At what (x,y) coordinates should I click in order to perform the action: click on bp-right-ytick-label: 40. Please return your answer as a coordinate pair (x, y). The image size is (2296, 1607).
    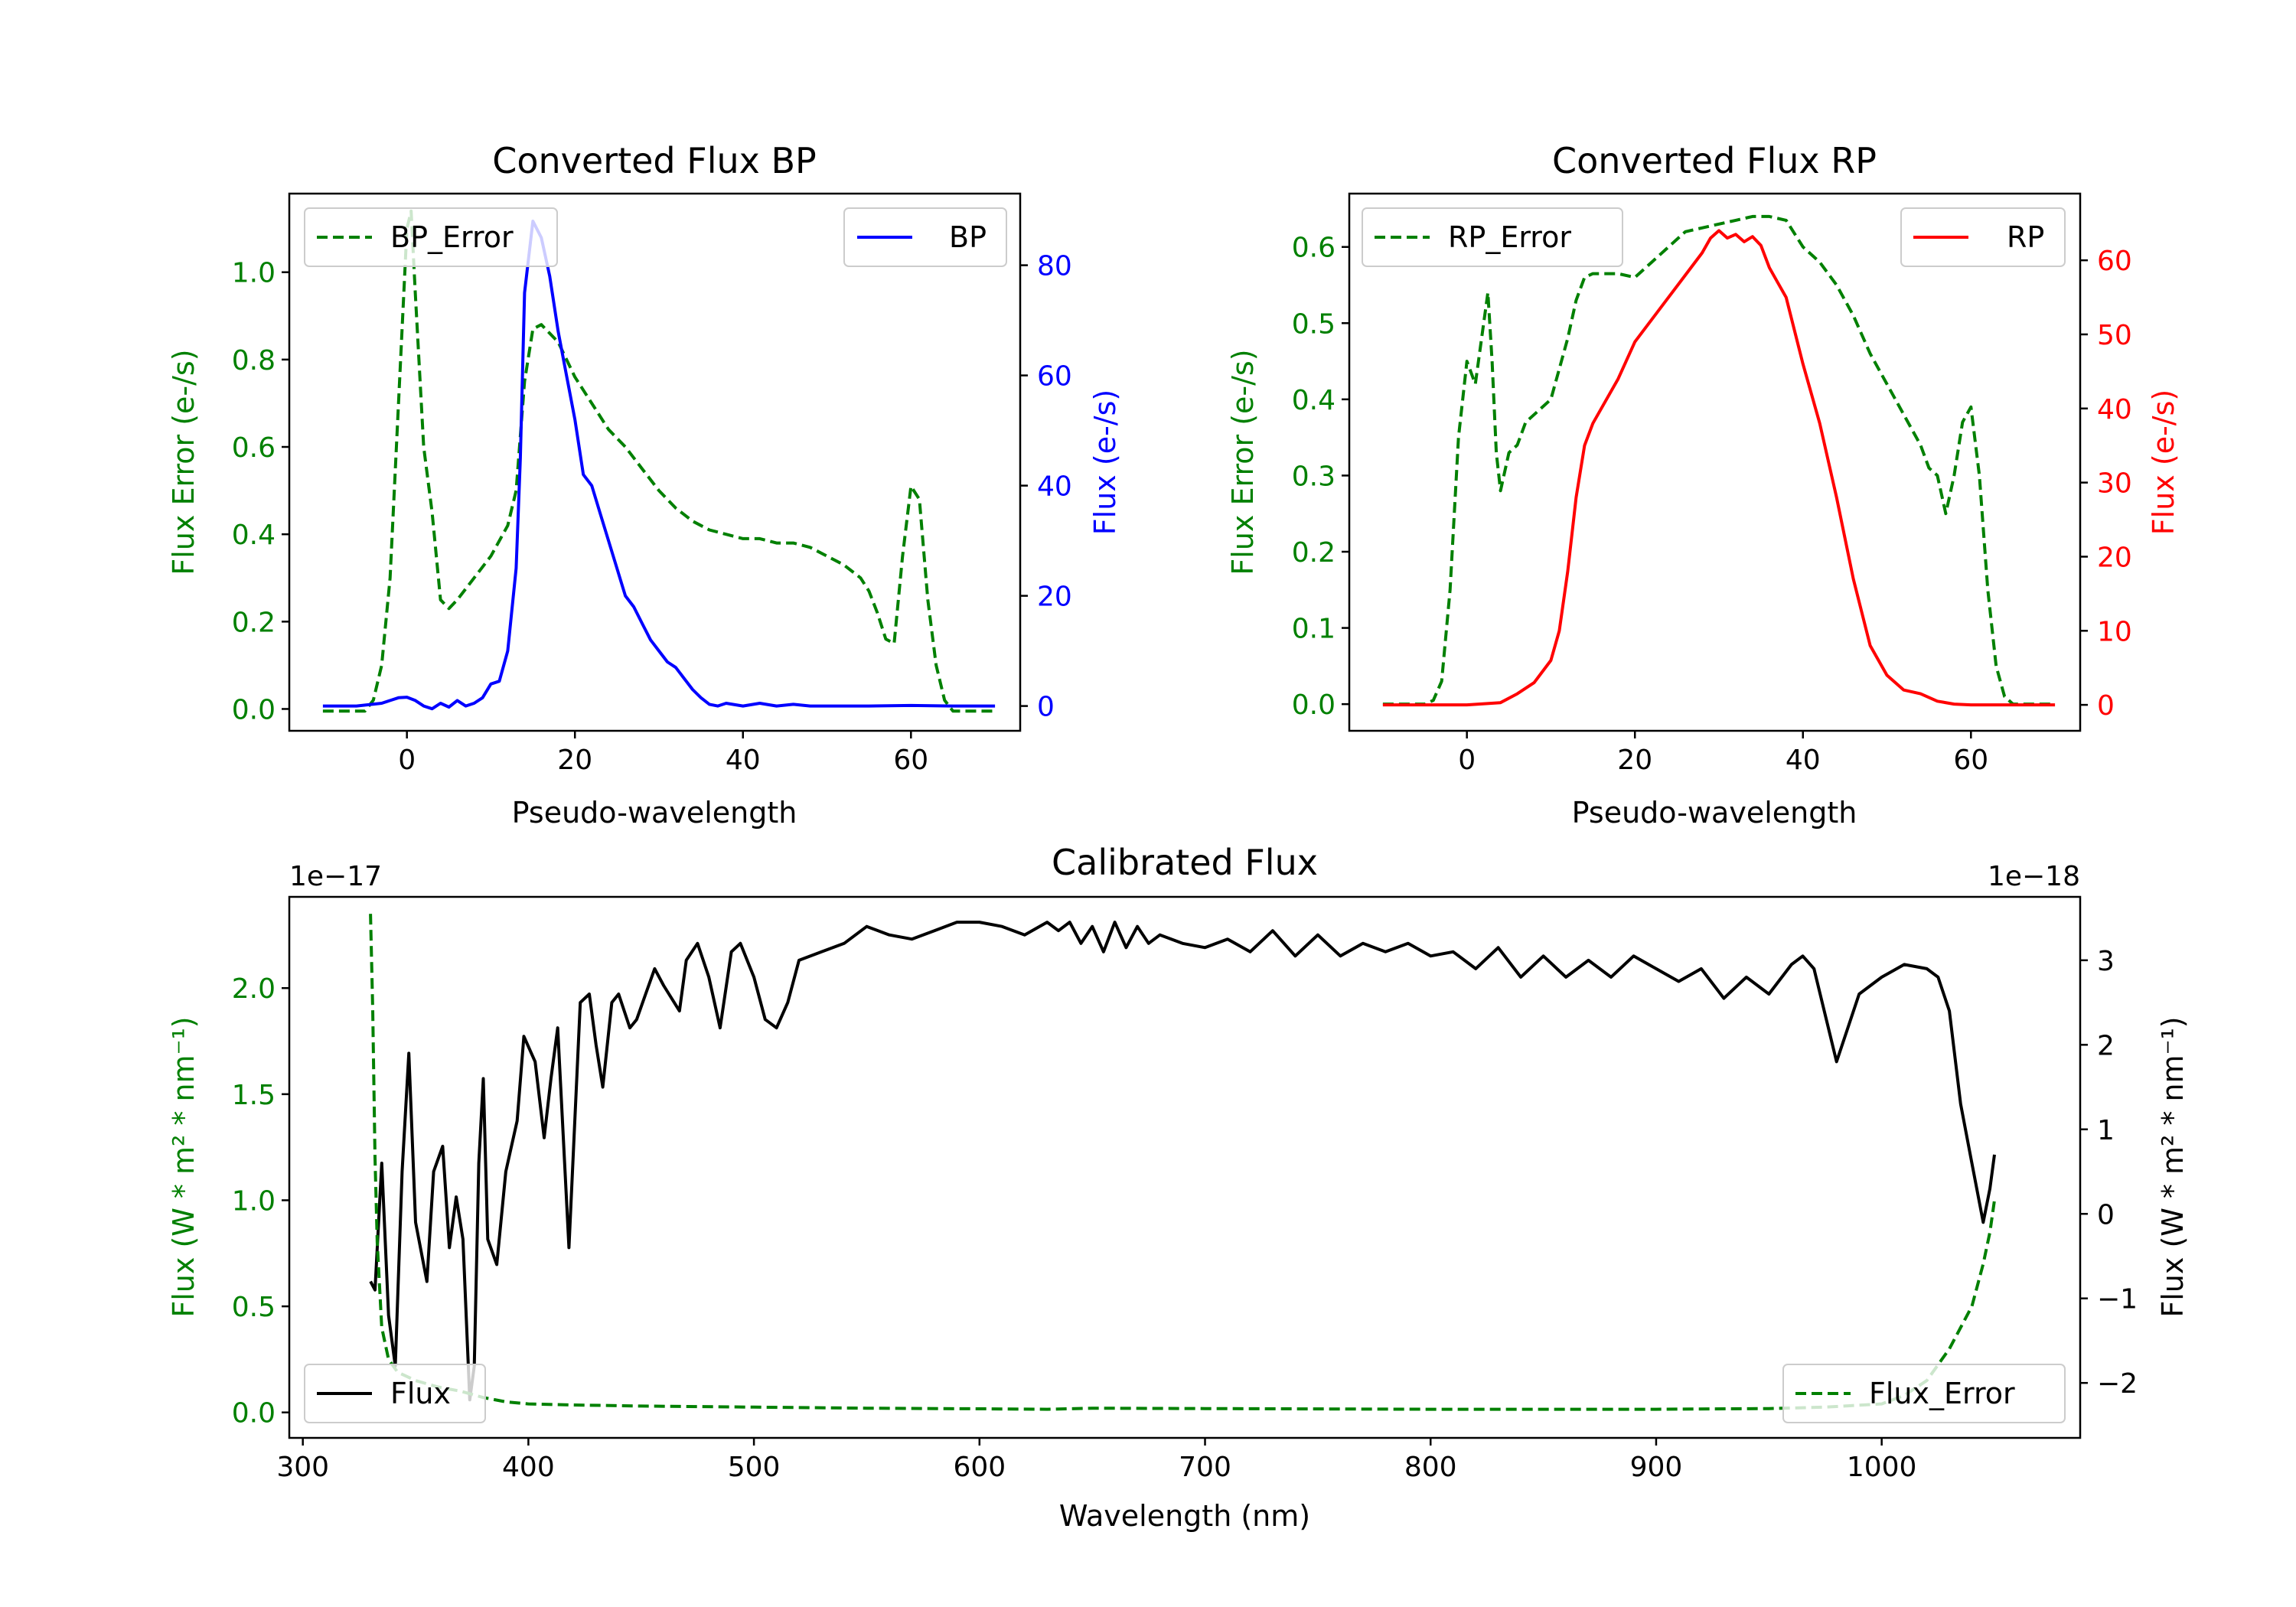
    Looking at the image, I should click on (1054, 487).